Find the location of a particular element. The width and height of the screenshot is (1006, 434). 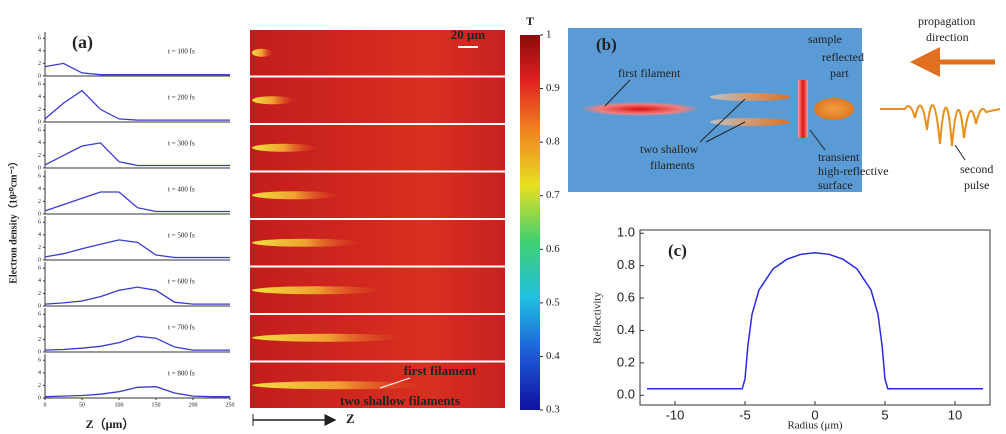

colorbar is located at coordinates (530, 222).